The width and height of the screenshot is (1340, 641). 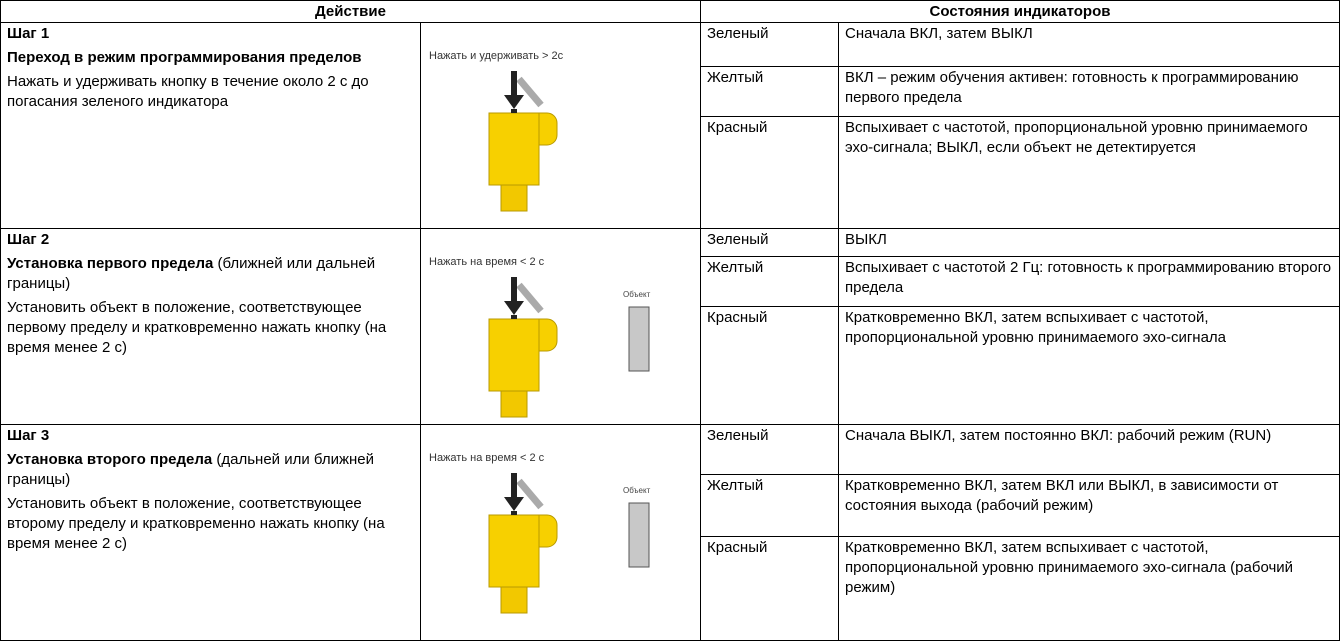 I want to click on step-heading-note: (ближней или дальней границы), so click(x=191, y=273).